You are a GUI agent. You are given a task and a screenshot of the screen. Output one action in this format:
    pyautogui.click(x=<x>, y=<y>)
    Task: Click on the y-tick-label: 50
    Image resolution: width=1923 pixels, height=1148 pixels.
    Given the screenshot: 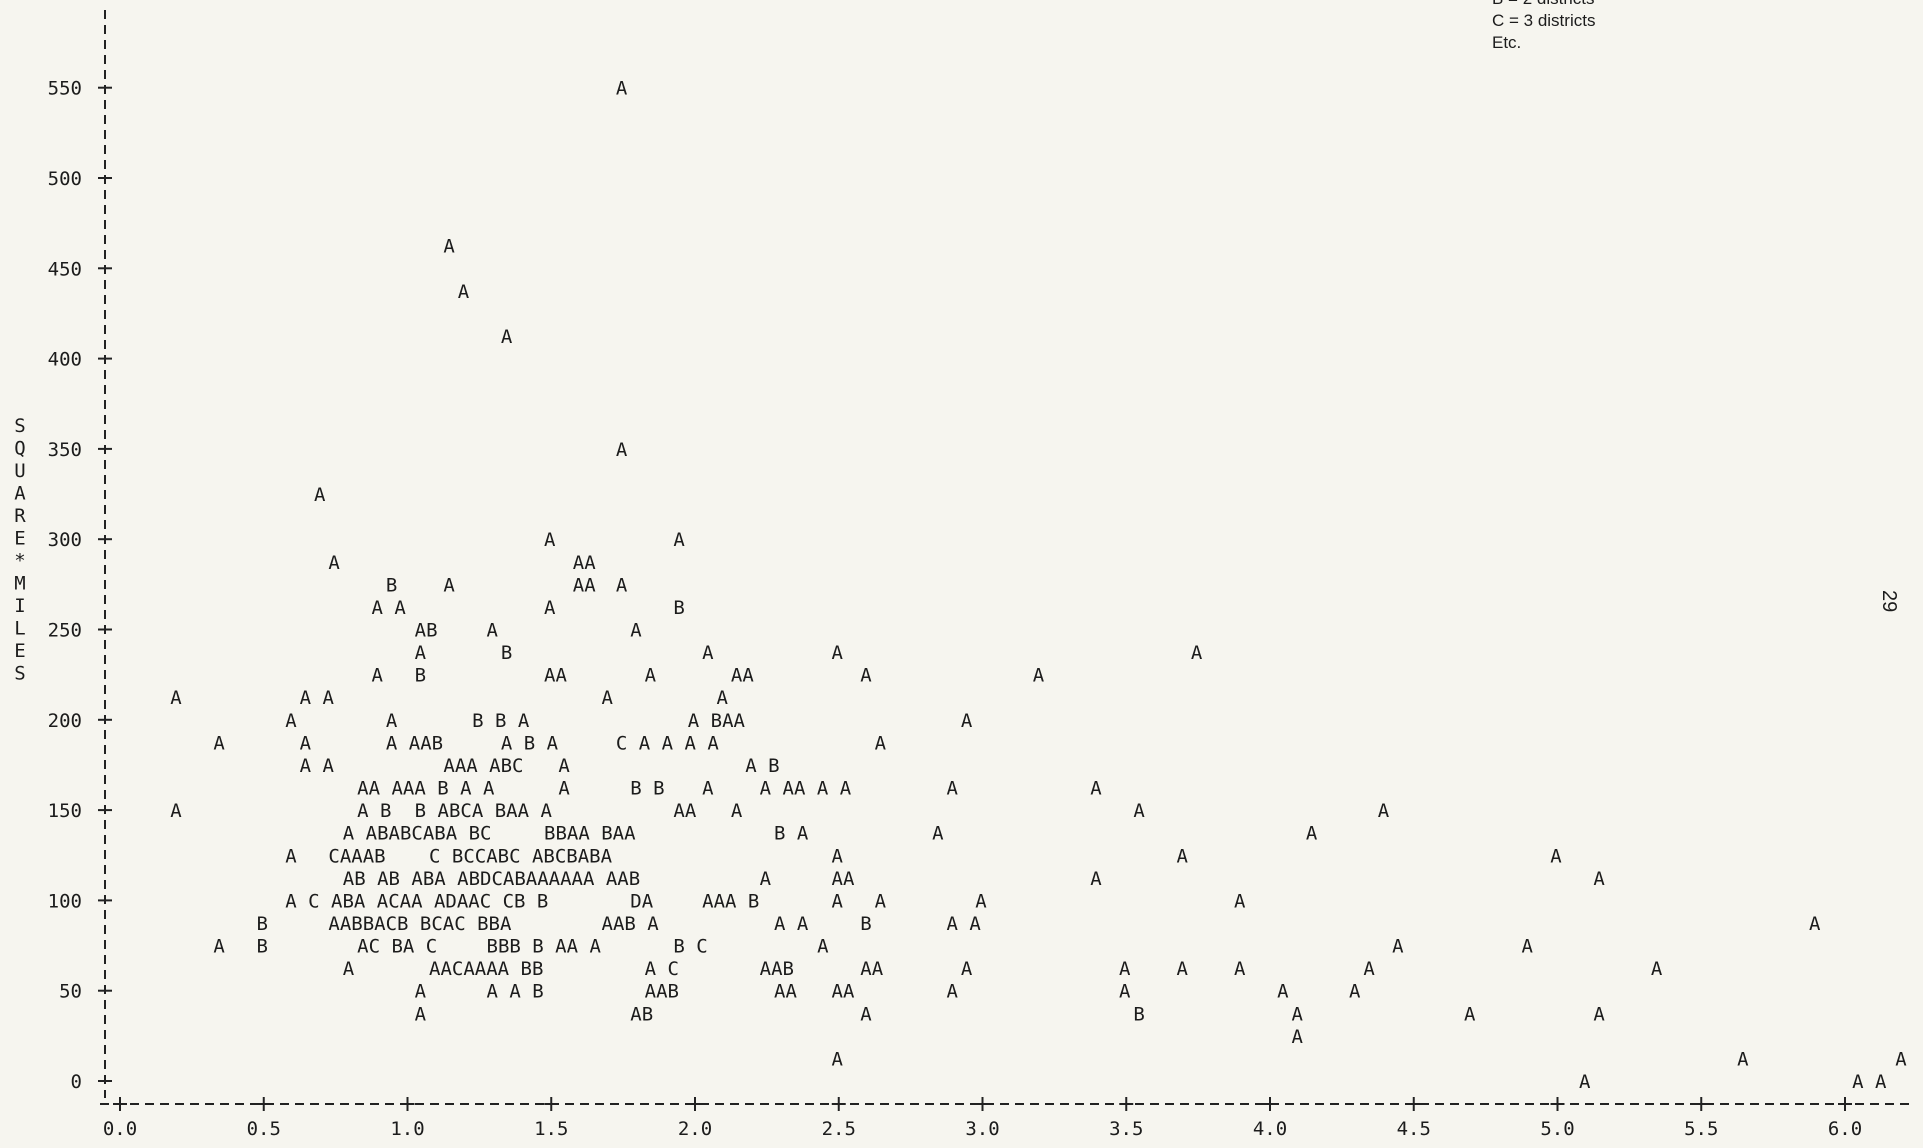 What is the action you would take?
    pyautogui.click(x=70, y=992)
    